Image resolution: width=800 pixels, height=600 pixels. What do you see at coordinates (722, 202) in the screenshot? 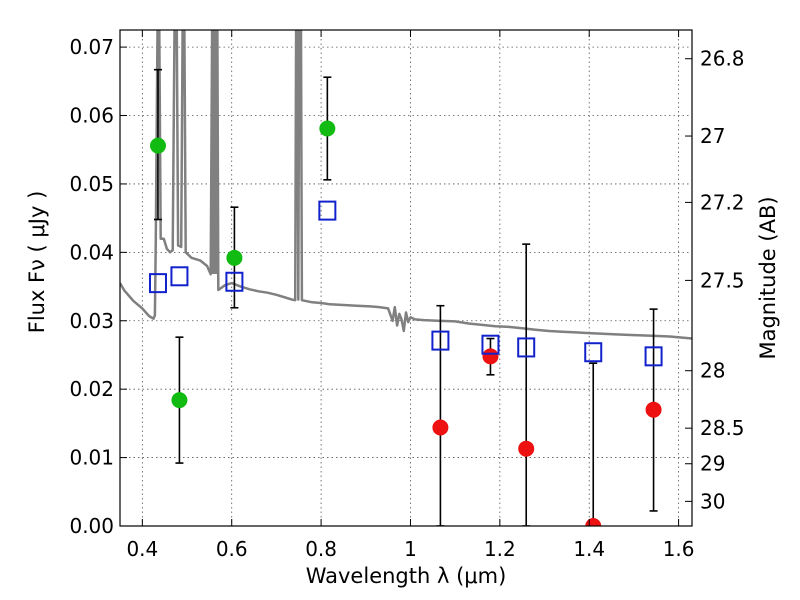
I see `right-tick-label: 27.2` at bounding box center [722, 202].